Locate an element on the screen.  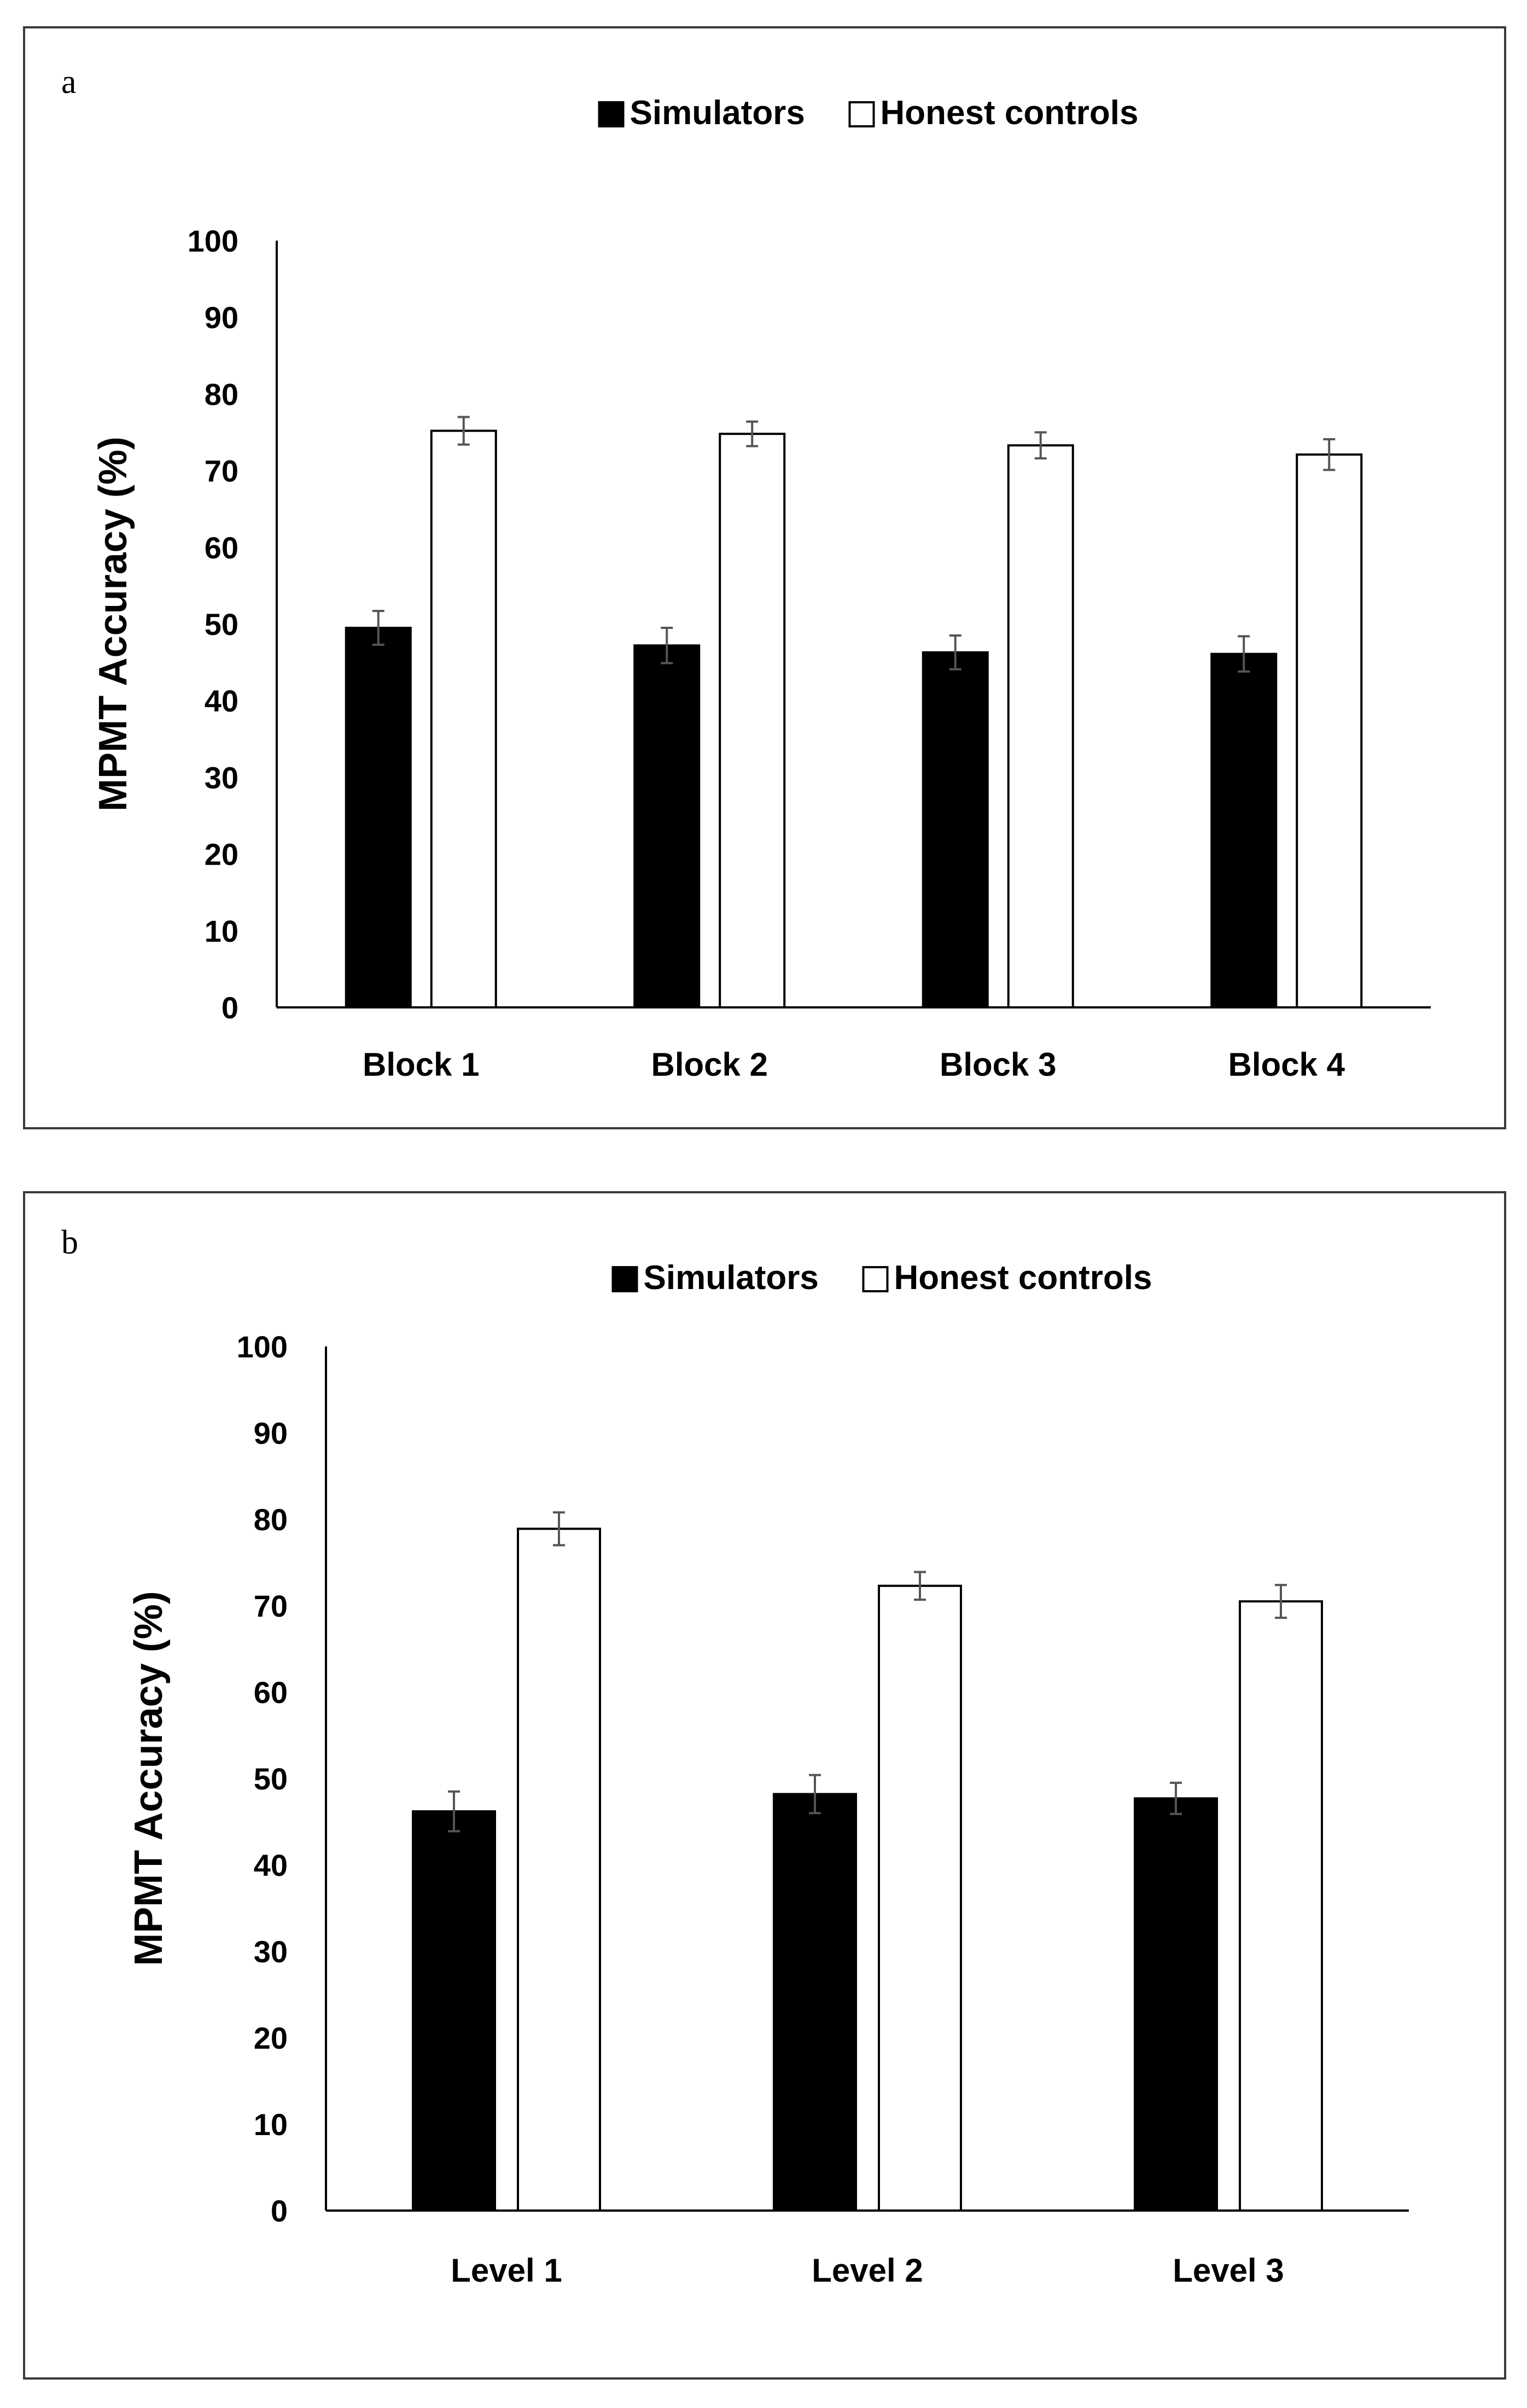
chart-b-y-tick-label: 40 is located at coordinates (271, 1865).